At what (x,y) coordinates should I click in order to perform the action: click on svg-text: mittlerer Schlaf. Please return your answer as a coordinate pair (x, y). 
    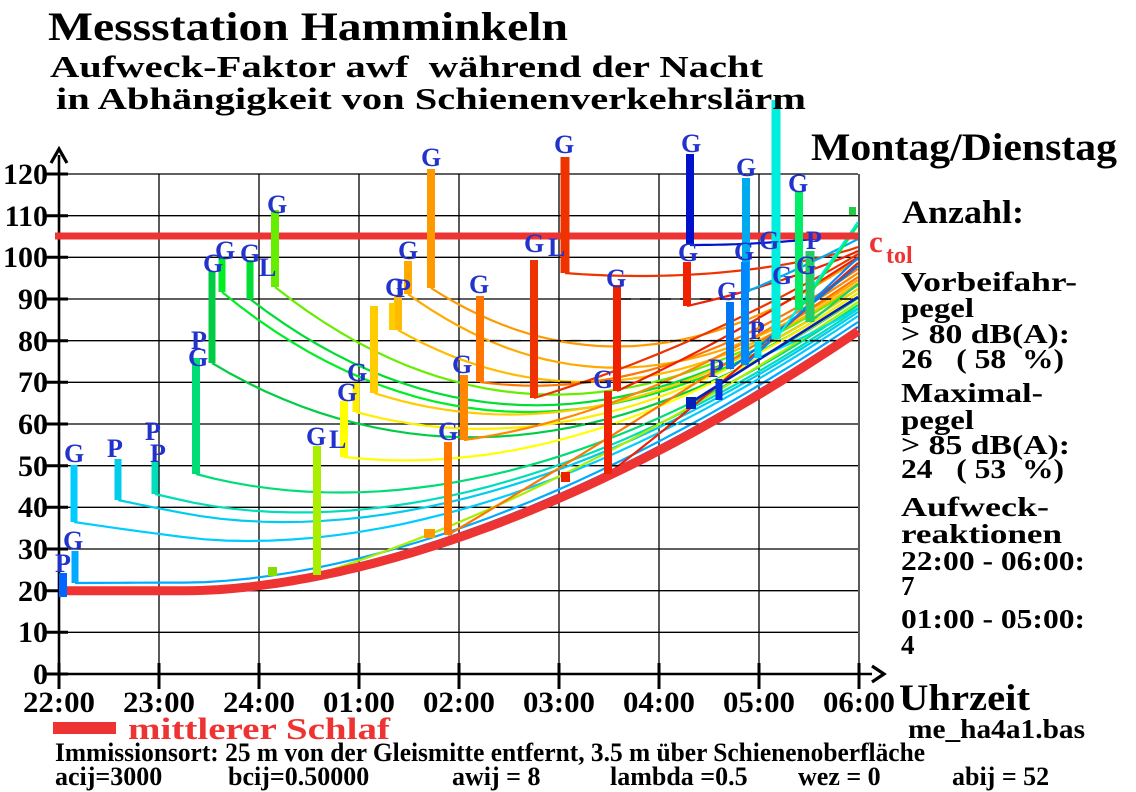
    Looking at the image, I should click on (259, 728).